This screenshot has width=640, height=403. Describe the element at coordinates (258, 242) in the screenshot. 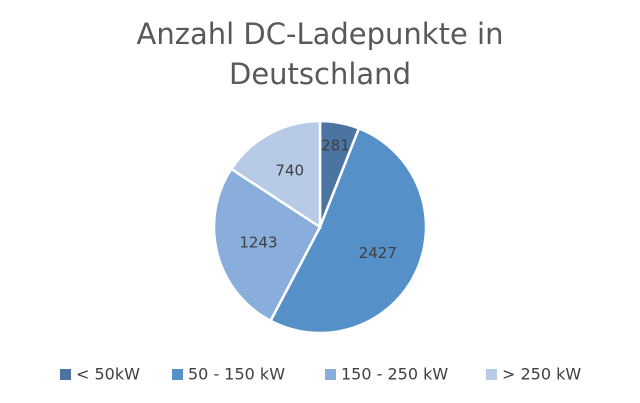

I see `data-label: 1243` at that location.